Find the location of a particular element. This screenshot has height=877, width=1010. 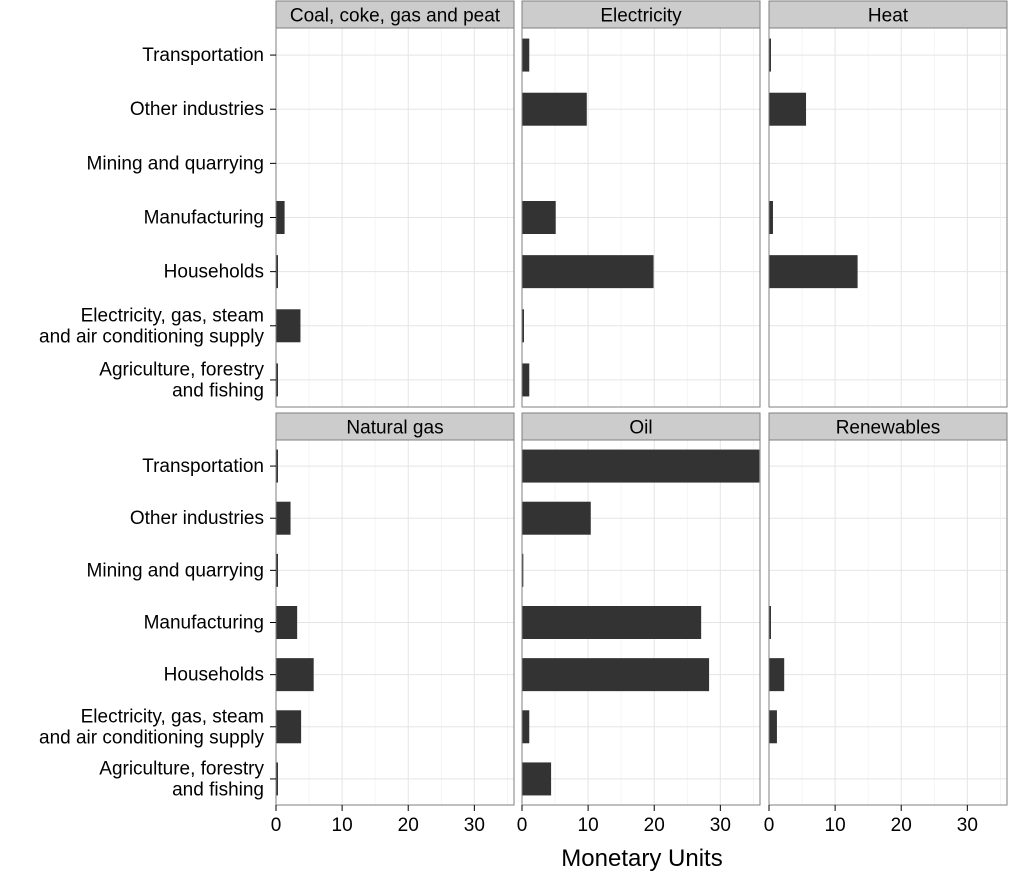

facet-panel-renewables: Renewables 0 10 20 30 is located at coordinates (886, 624).